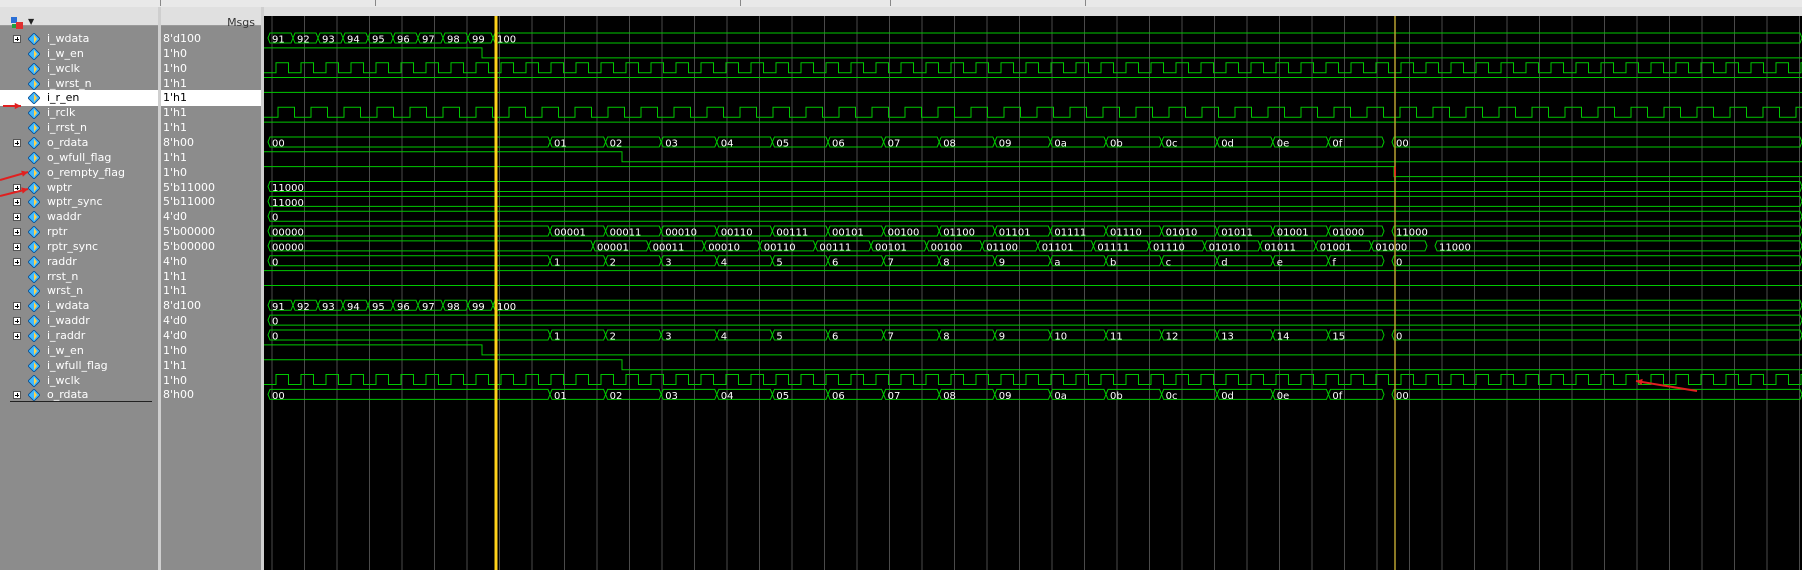  I want to click on signal-row: i_r_en, so click(79, 98).